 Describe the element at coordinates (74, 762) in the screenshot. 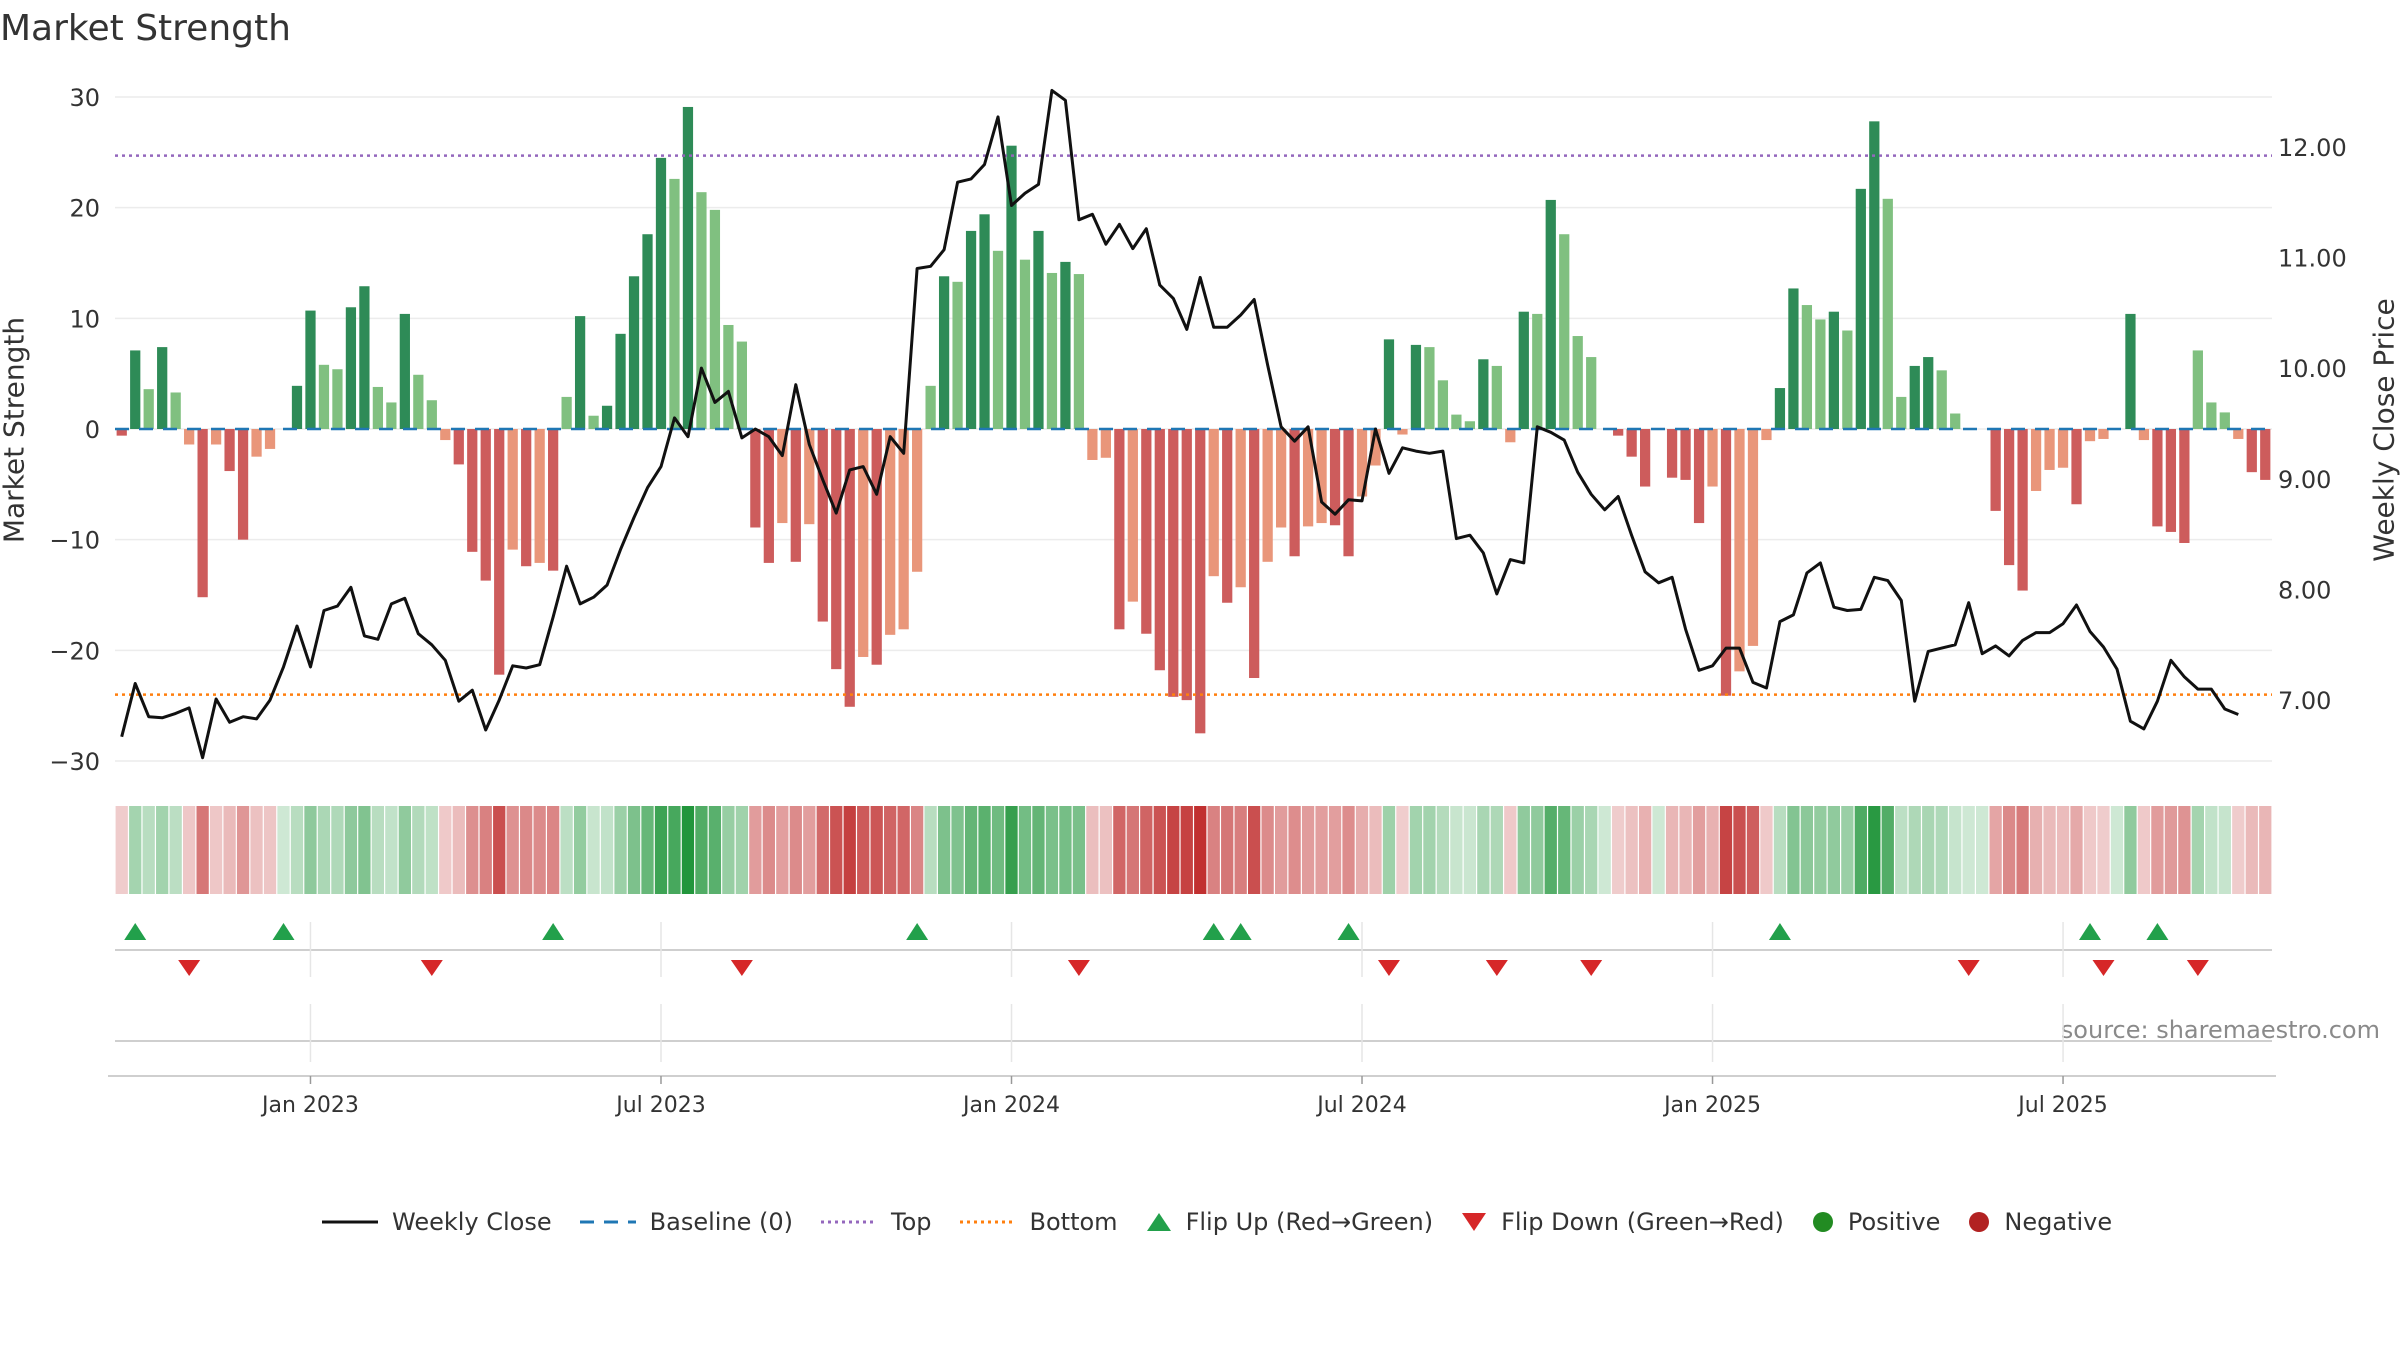

I see `y-tick-label: −30` at that location.